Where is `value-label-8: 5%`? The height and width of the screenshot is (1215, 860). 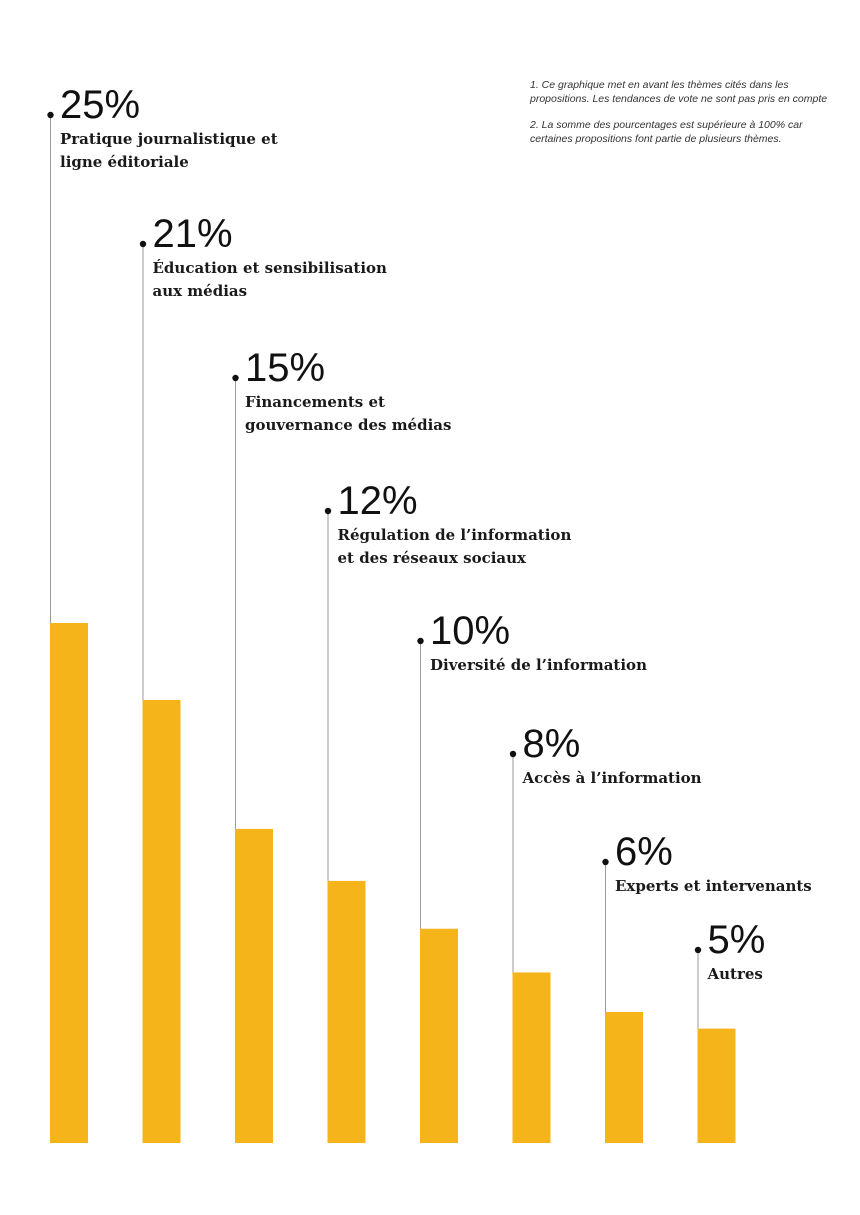 value-label-8: 5% is located at coordinates (737, 940).